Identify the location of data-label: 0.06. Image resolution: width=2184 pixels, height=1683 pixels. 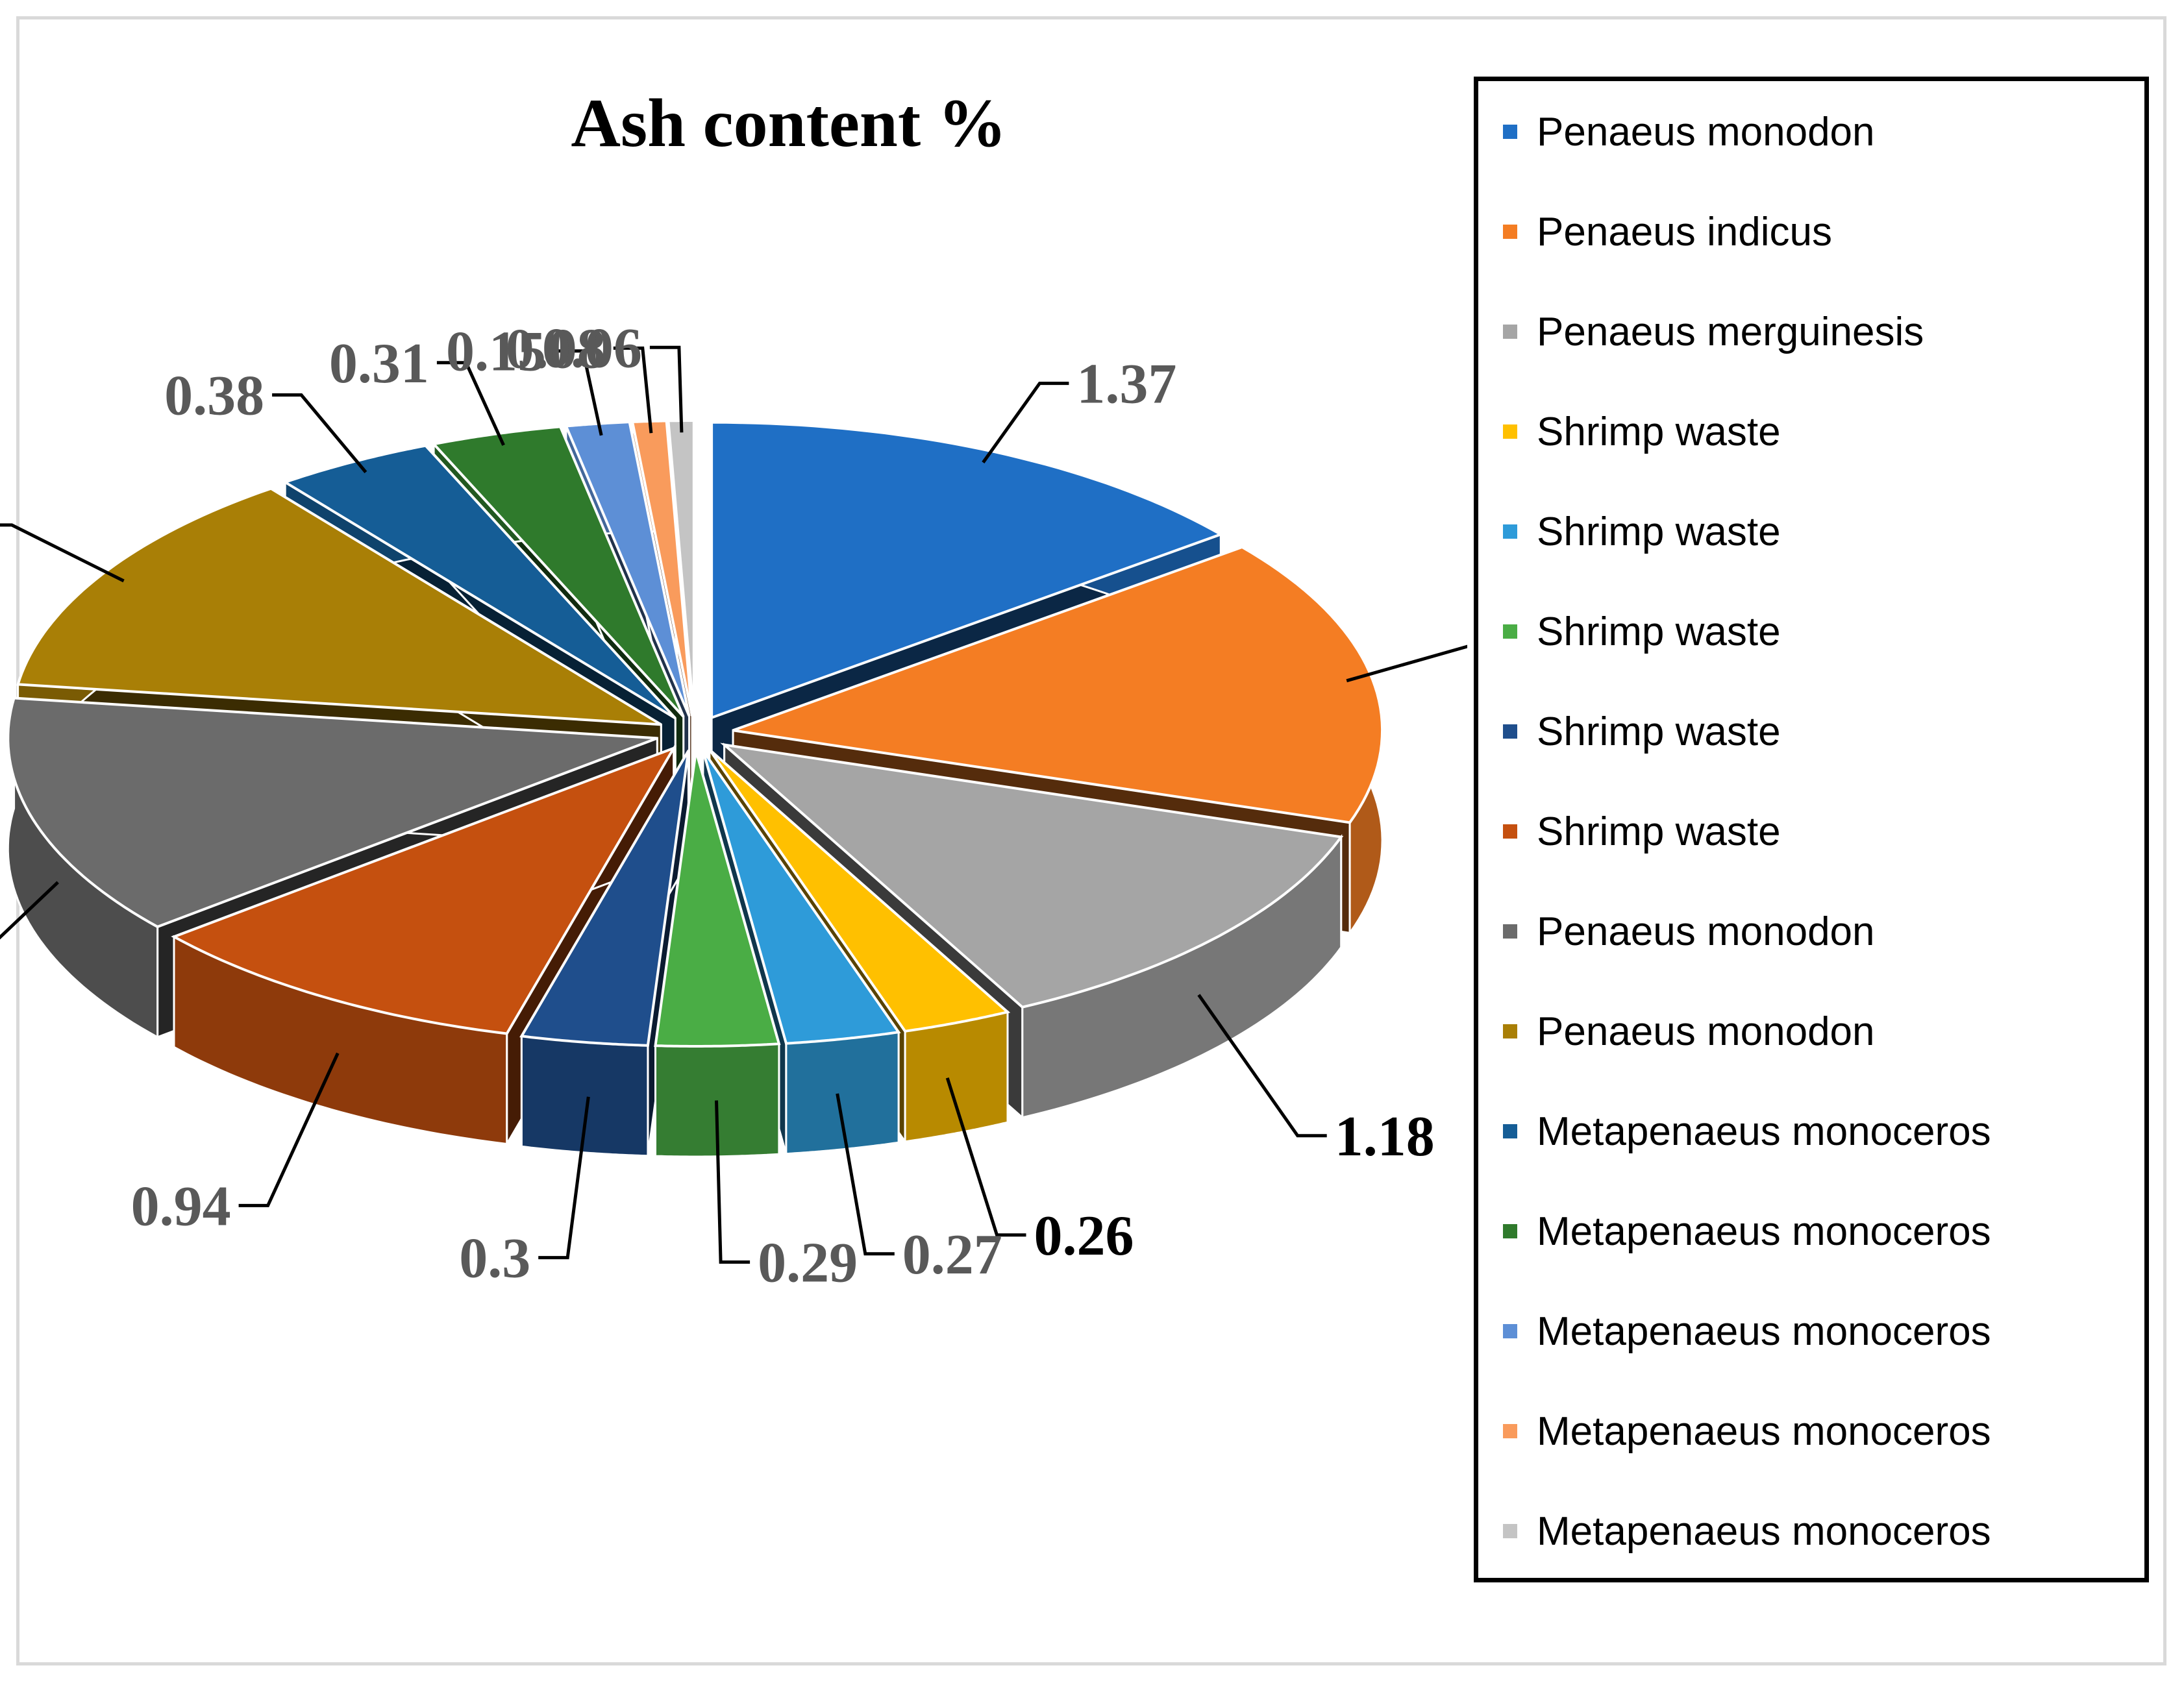
(592, 348).